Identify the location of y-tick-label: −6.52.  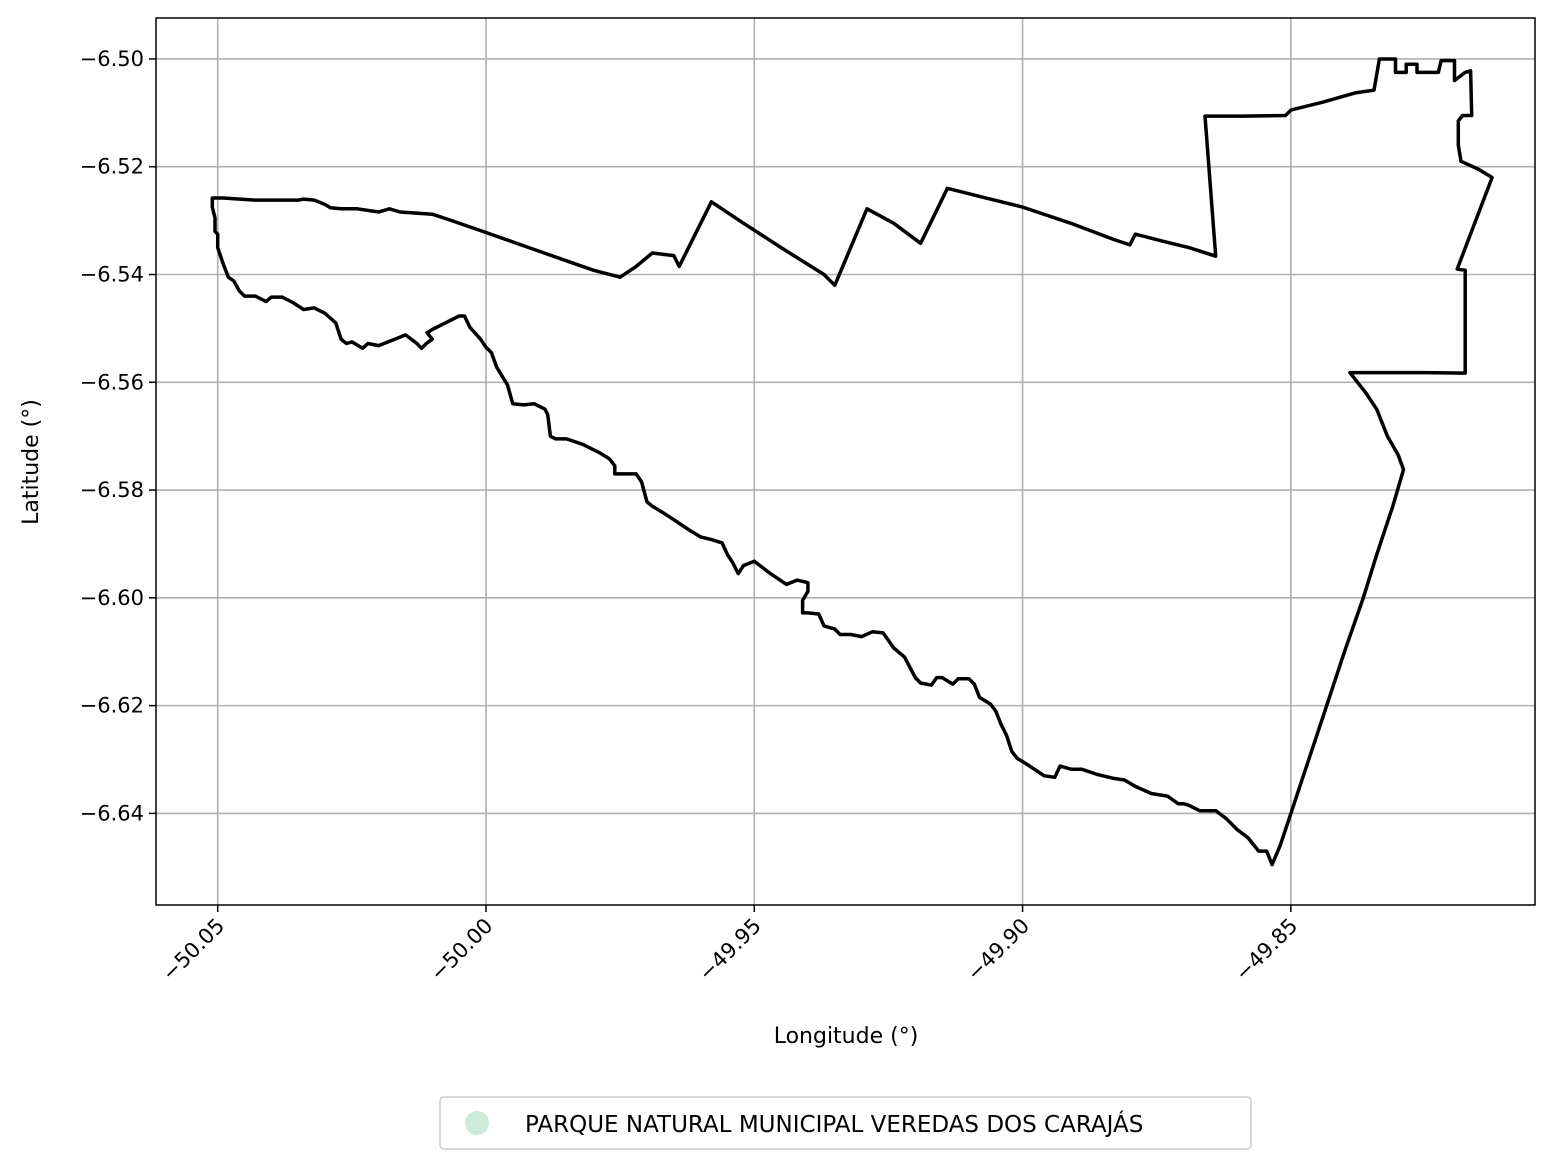
(112, 167).